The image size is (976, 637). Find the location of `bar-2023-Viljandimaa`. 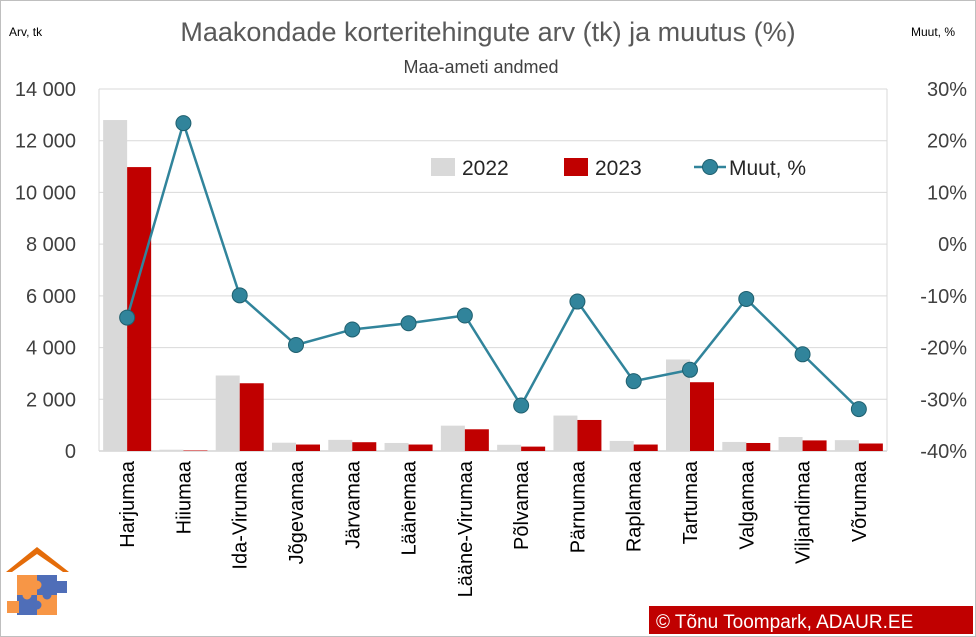

bar-2023-Viljandimaa is located at coordinates (814, 445).